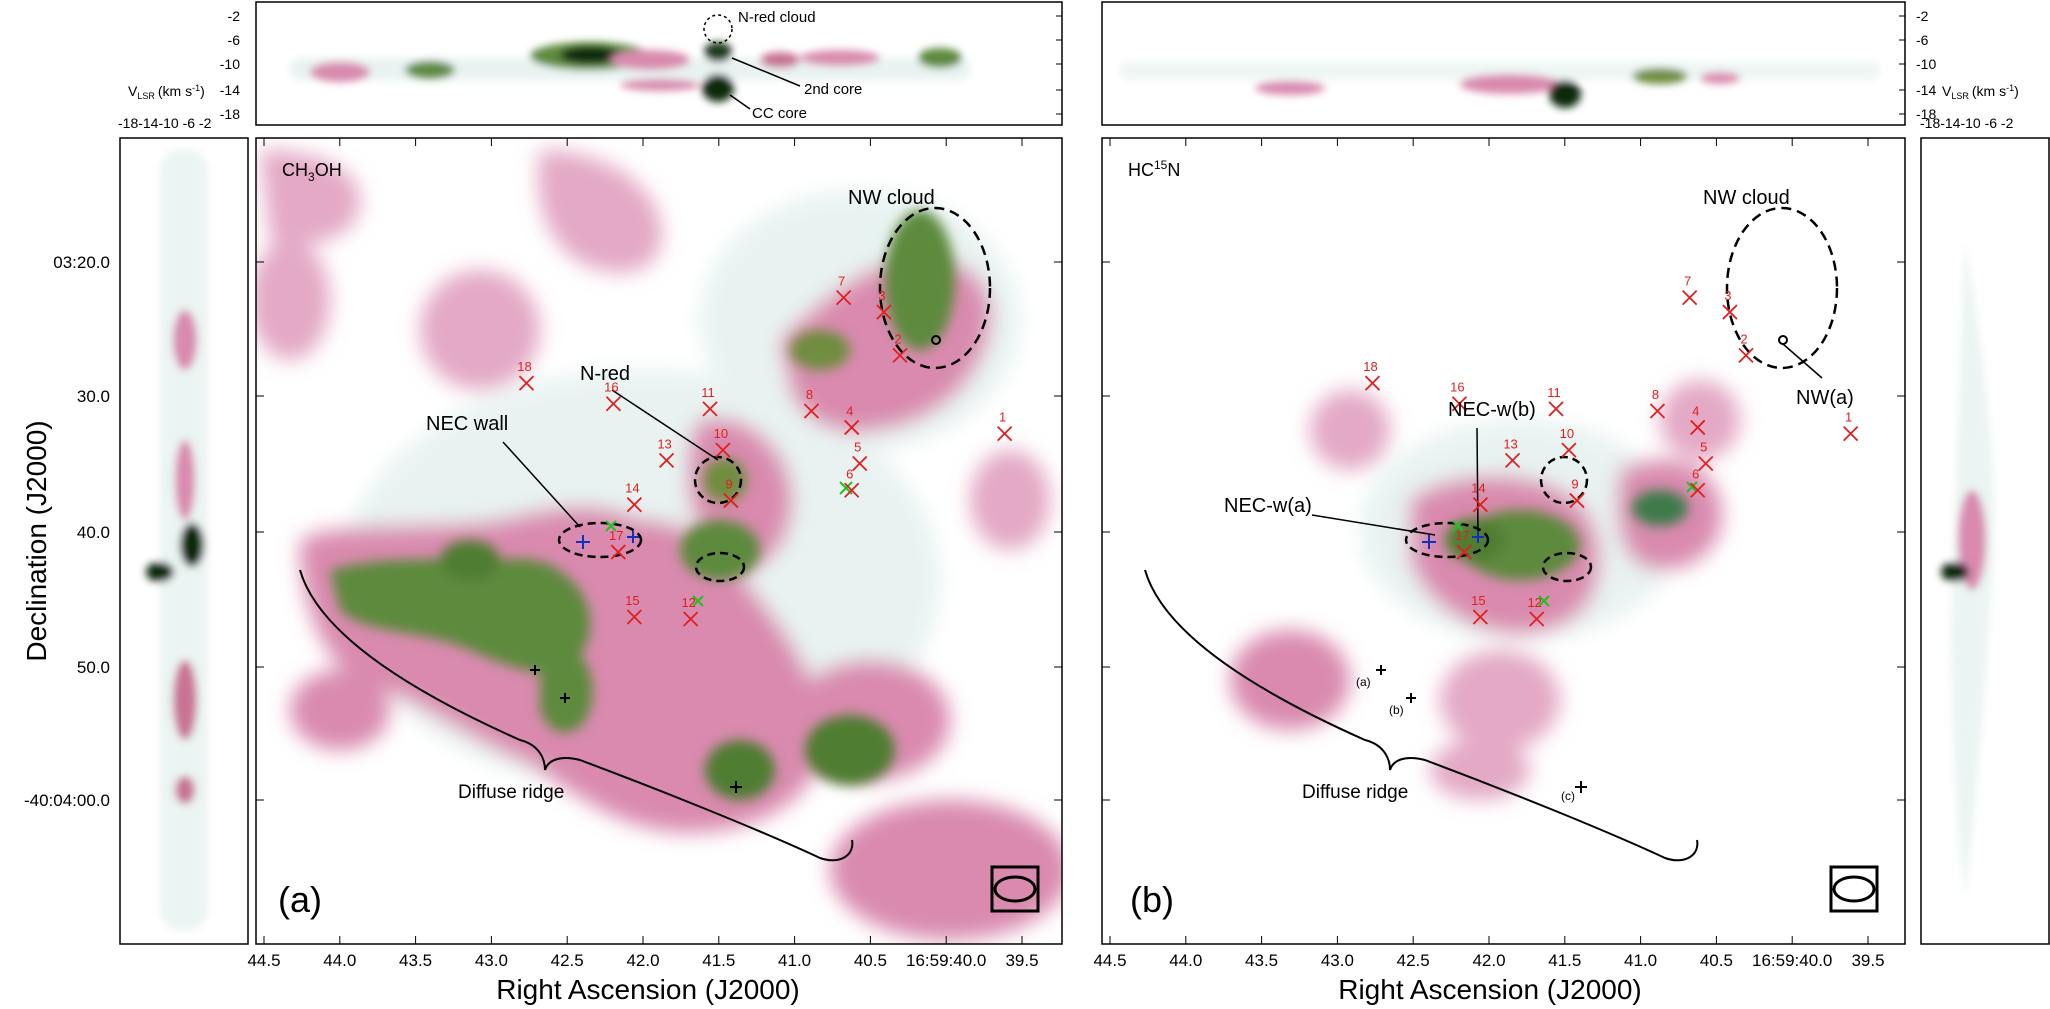 The height and width of the screenshot is (1009, 2050). I want to click on vlsr-tick-left: -2, so click(234, 16).